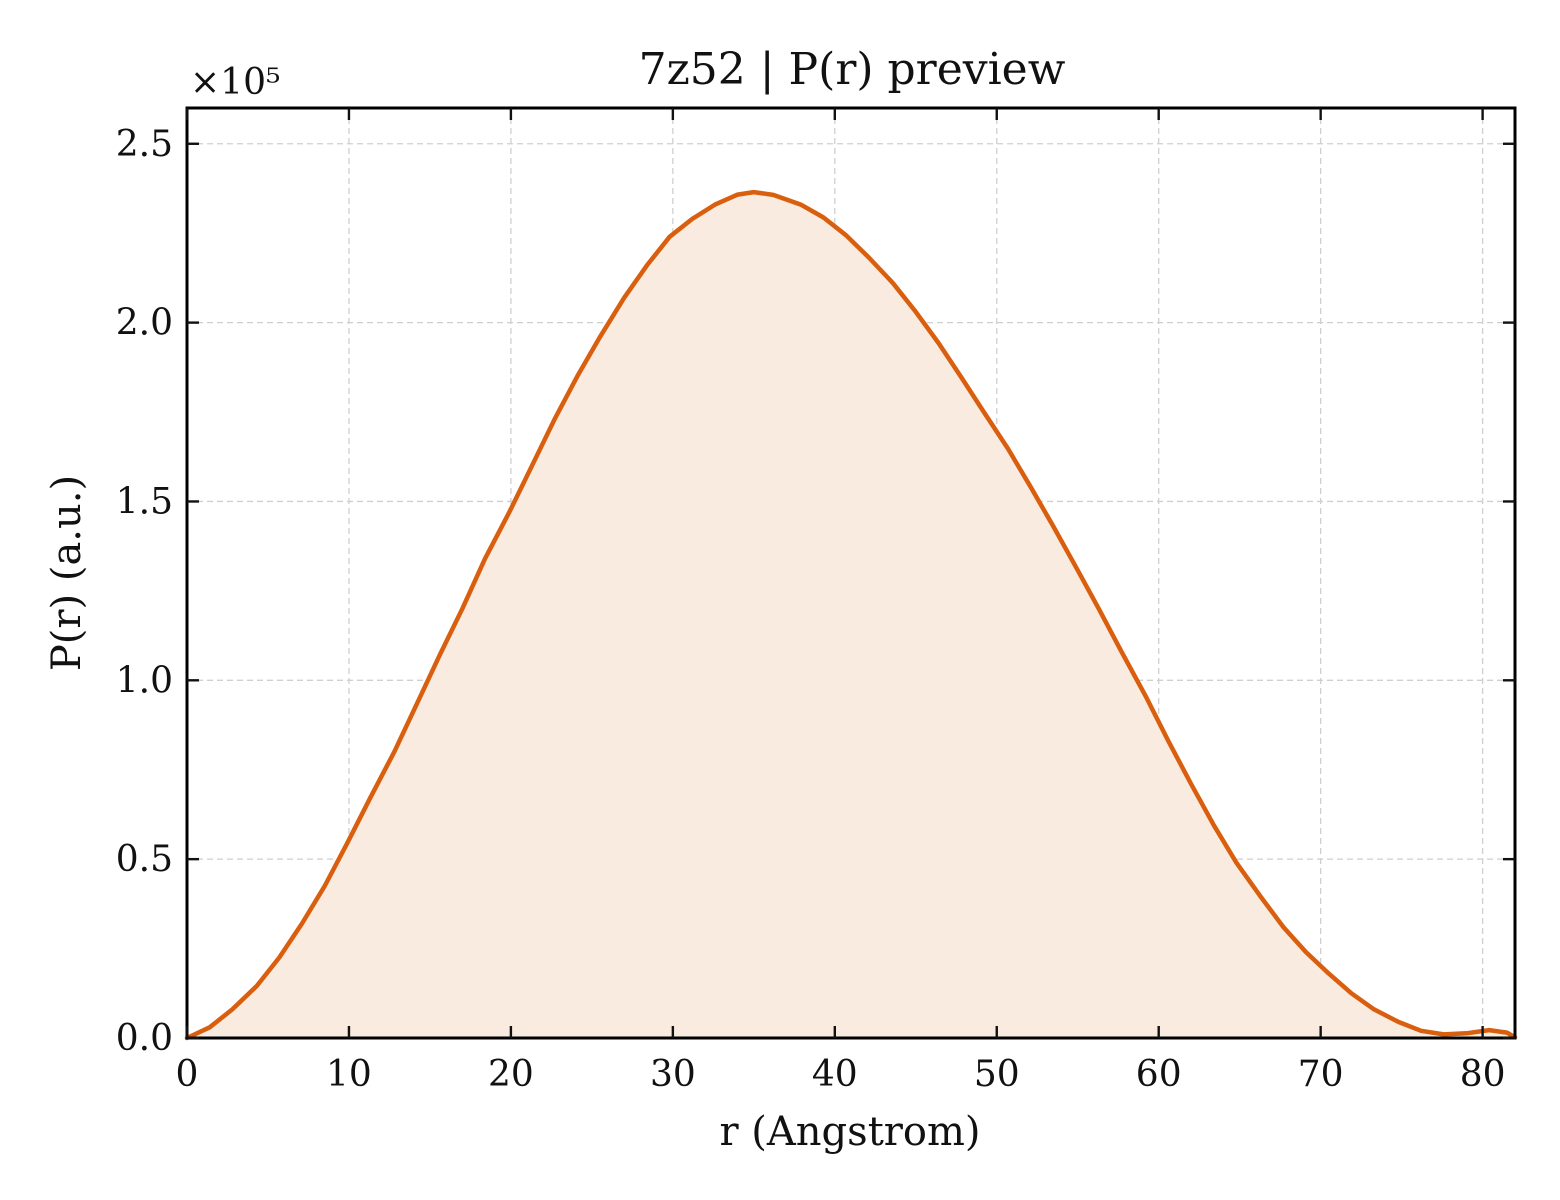  I want to click on y-tick-label: 2.5, so click(144, 144).